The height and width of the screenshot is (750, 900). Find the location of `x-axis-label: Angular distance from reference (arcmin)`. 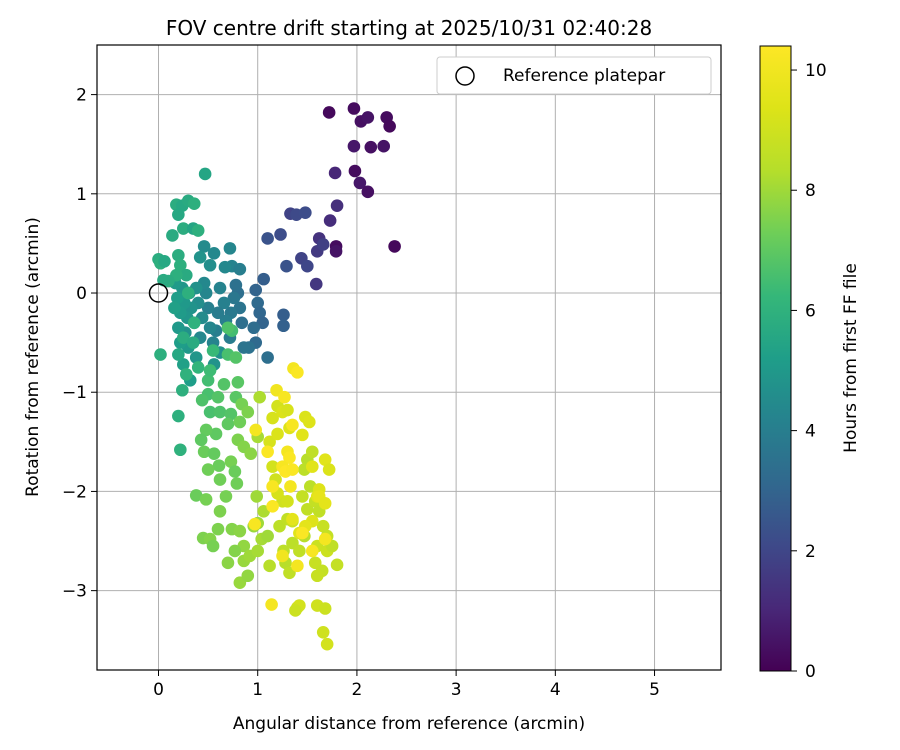

x-axis-label: Angular distance from reference (arcmin) is located at coordinates (409, 724).